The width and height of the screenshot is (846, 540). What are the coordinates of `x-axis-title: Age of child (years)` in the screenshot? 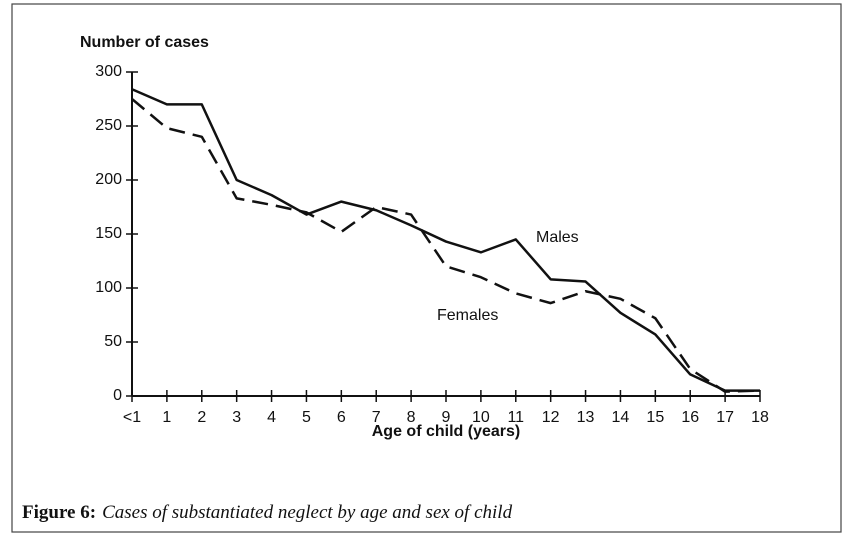 It's located at (446, 431).